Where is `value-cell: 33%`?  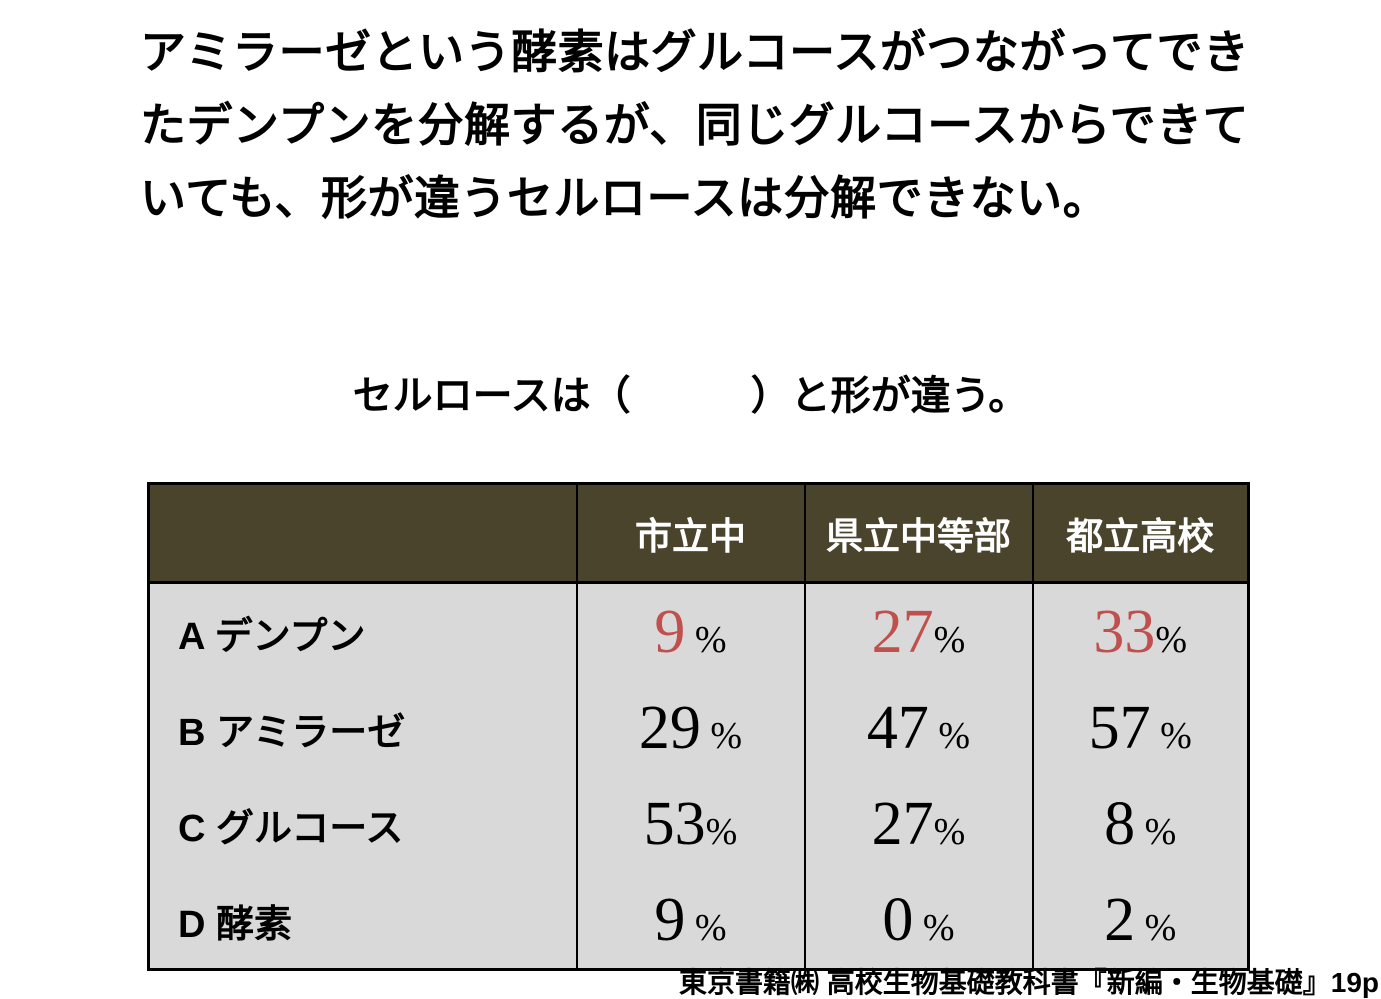
value-cell: 33% is located at coordinates (1140, 631).